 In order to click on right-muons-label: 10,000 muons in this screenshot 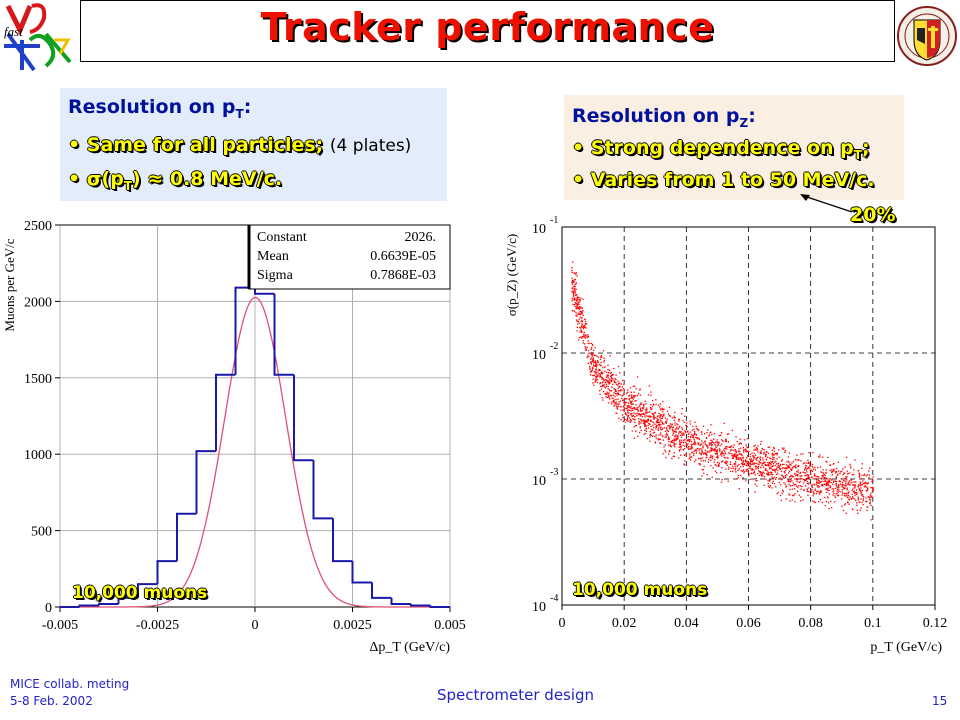, I will do `click(640, 590)`.